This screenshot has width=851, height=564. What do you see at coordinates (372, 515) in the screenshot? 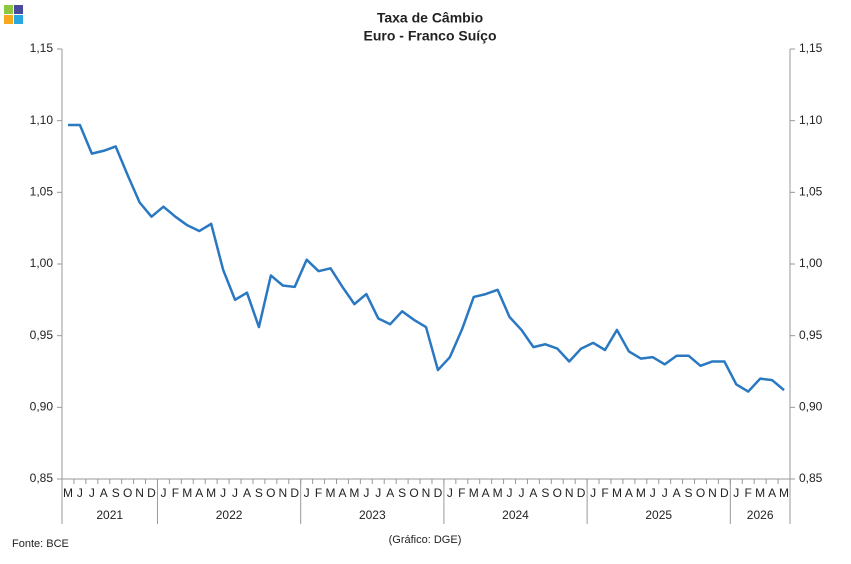
I see `x-group-label: 2023` at bounding box center [372, 515].